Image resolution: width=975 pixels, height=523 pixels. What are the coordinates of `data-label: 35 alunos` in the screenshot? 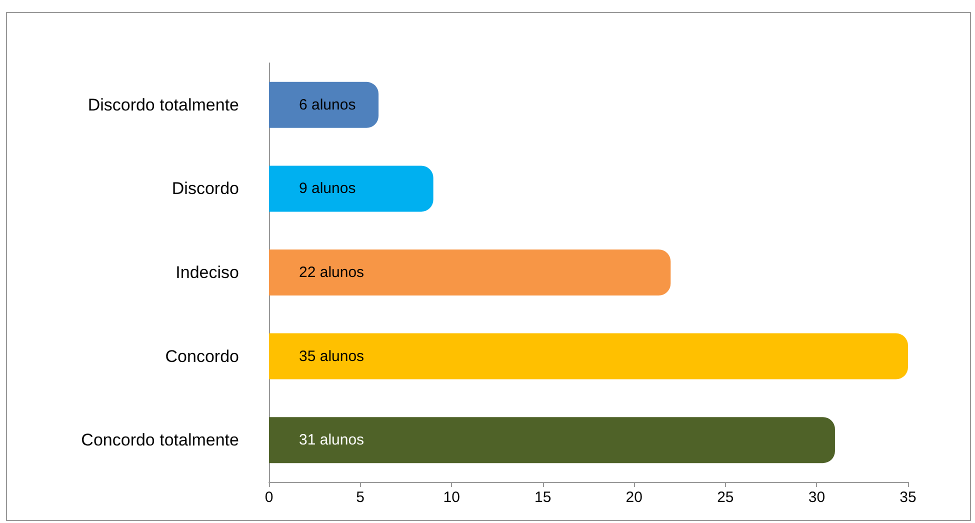 It's located at (331, 356).